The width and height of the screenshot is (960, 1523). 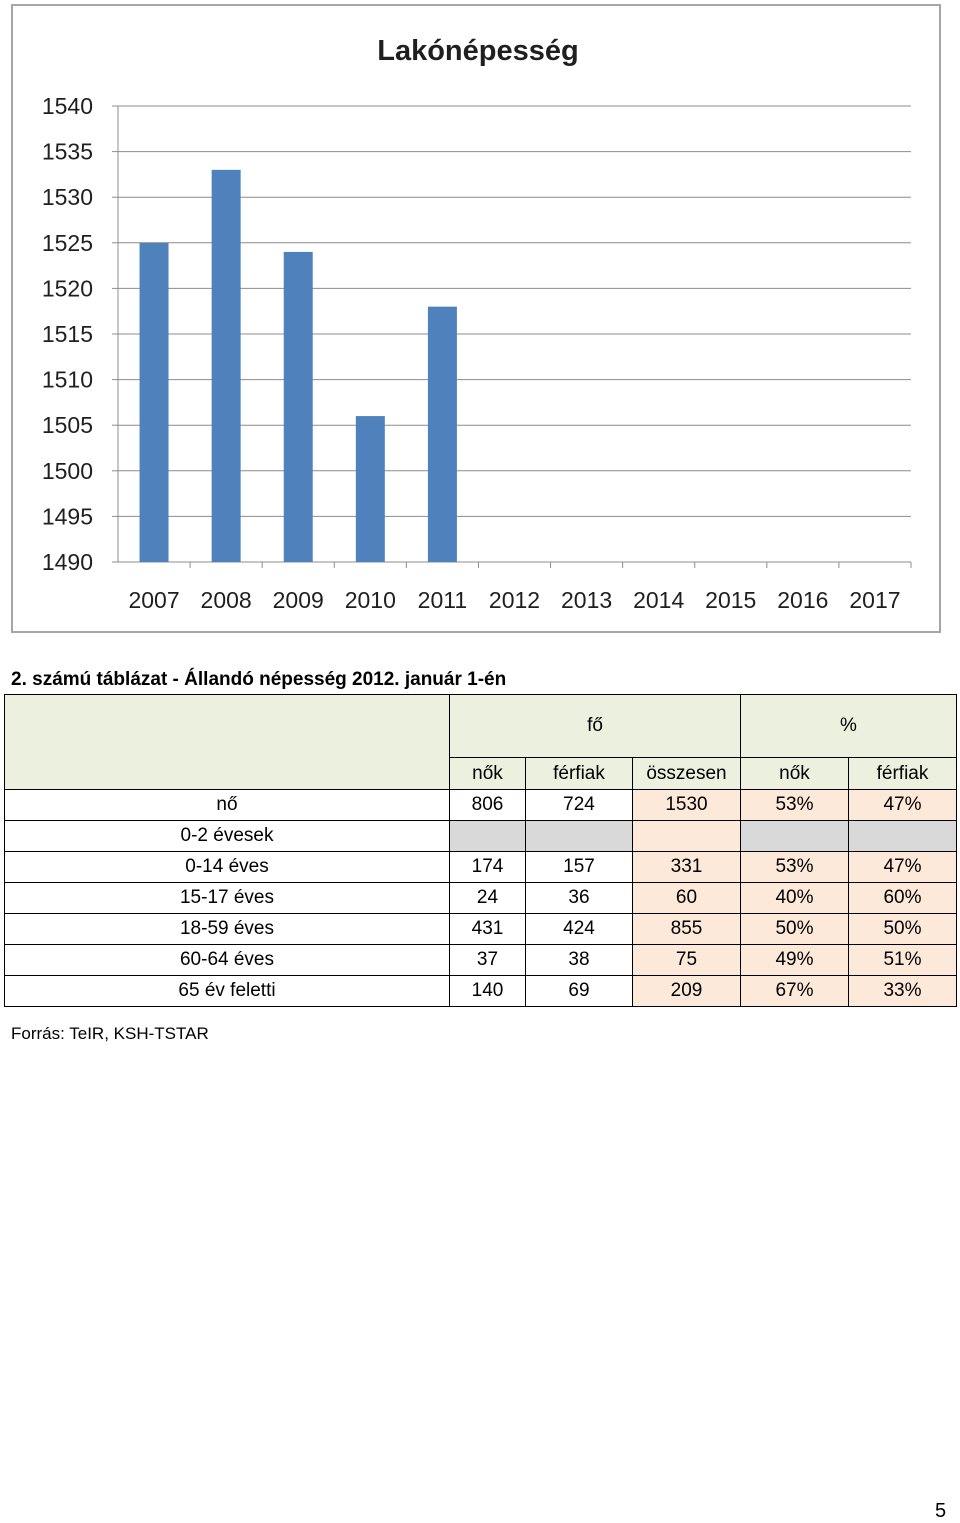 What do you see at coordinates (67, 288) in the screenshot?
I see `y-tick-label: 1520` at bounding box center [67, 288].